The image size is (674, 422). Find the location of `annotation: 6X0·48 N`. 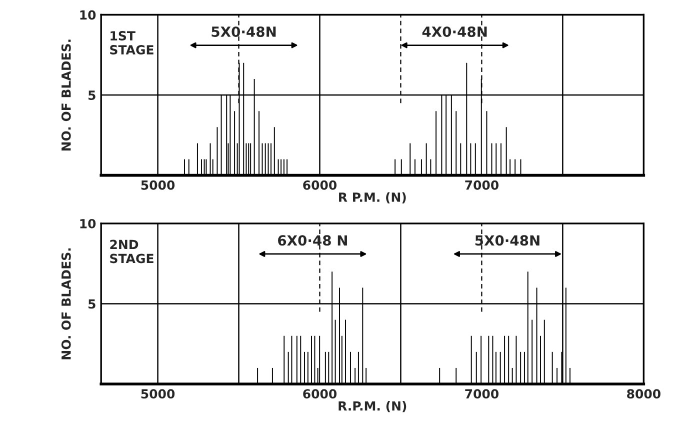

annotation: 6X0·48 N is located at coordinates (312, 240).